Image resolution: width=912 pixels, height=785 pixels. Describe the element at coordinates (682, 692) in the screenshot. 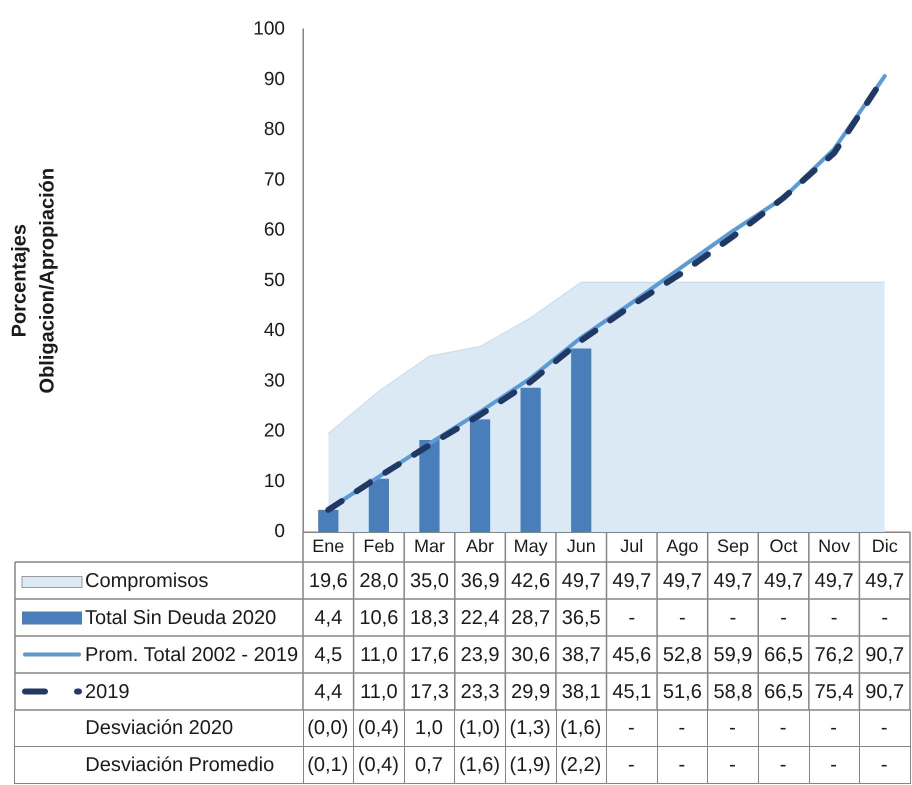

I see `data-label: 51,6` at that location.